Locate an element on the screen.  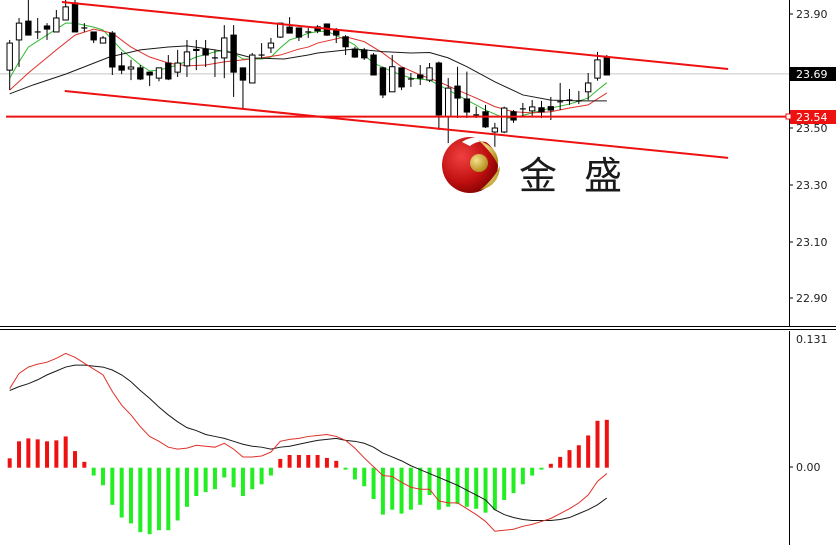
jinsheng-logo: 金 盛 is located at coordinates (532, 167).